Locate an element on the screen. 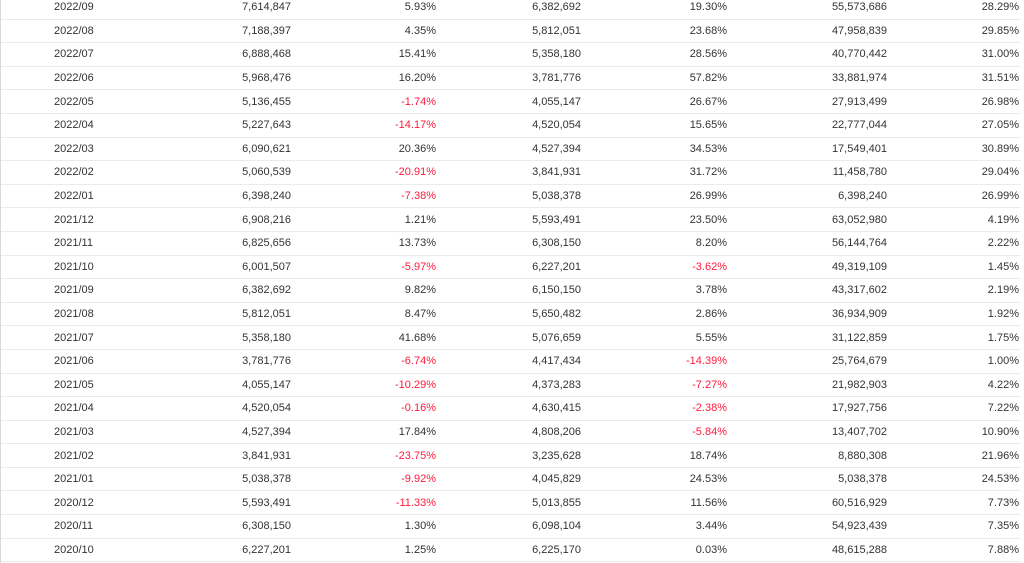 The width and height of the screenshot is (1024, 563). value-cell: 4,045,829 is located at coordinates (556, 479).